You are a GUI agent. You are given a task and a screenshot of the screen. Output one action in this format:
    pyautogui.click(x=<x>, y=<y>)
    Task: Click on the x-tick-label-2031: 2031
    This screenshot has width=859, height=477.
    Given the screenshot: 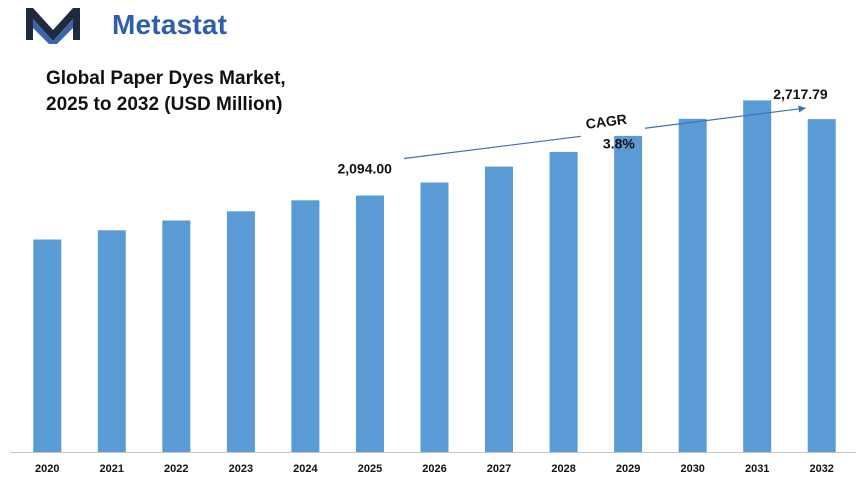 What is the action you would take?
    pyautogui.click(x=757, y=469)
    